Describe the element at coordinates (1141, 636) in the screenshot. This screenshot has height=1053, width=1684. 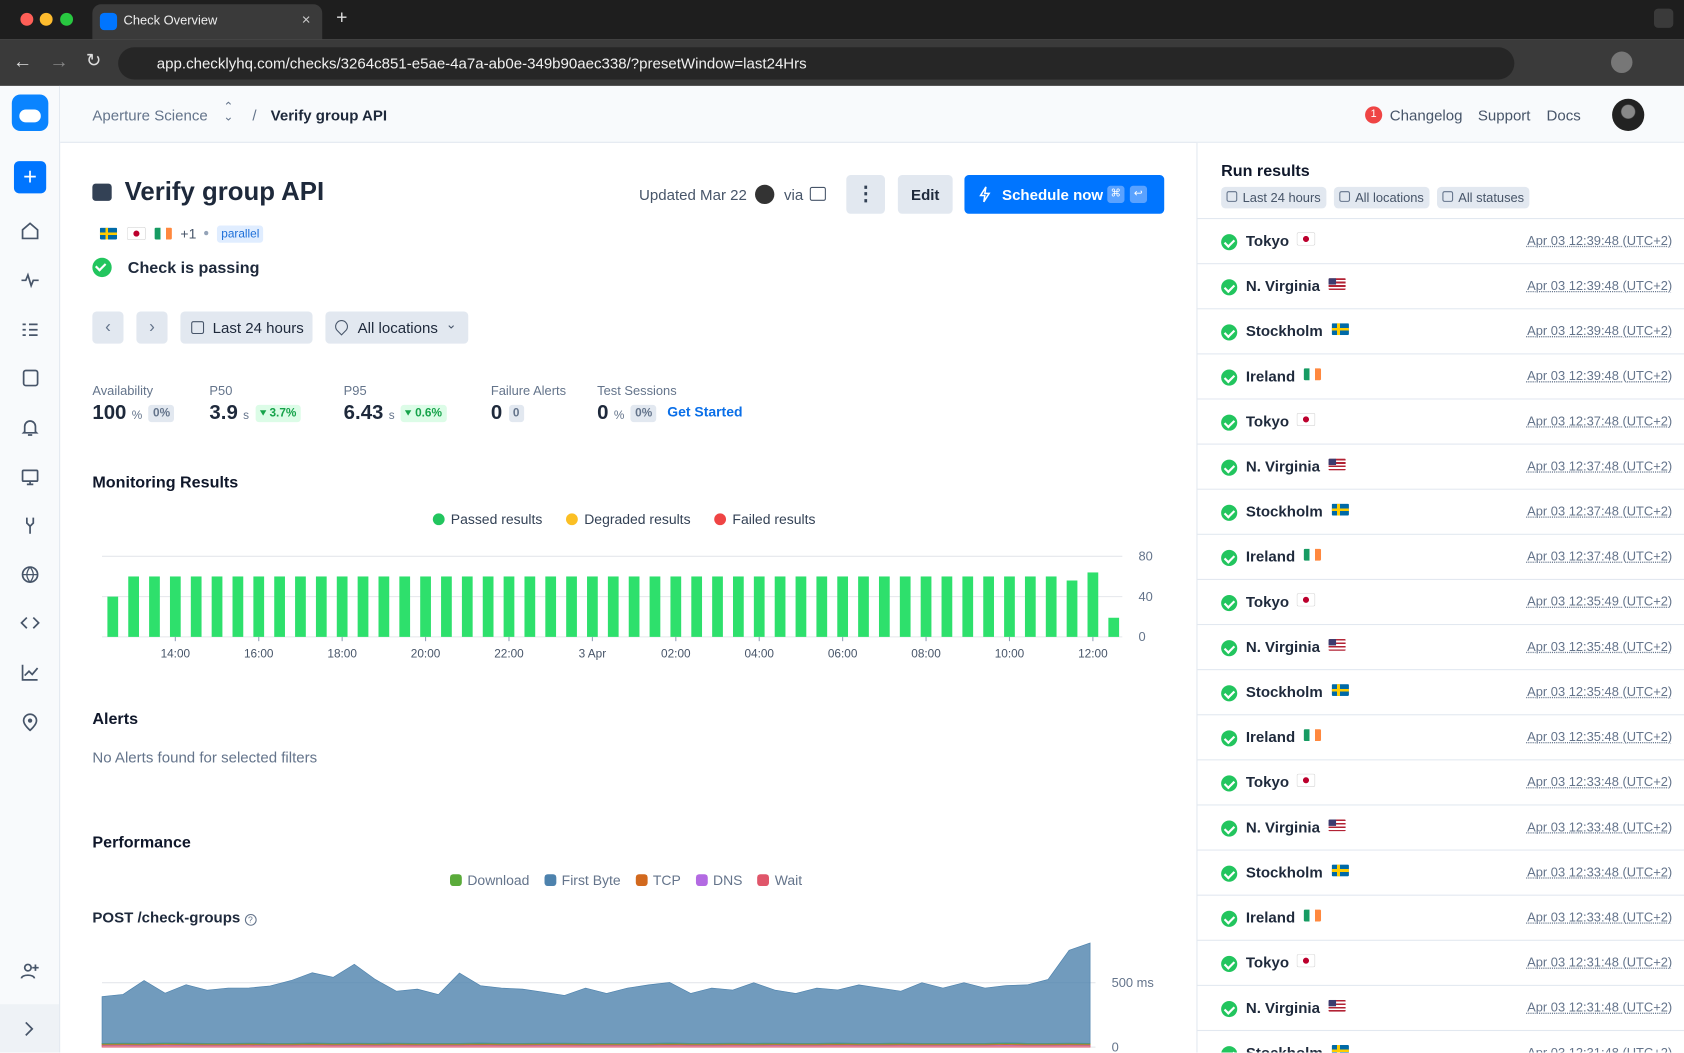
I see `y-tick-label: 0` at that location.